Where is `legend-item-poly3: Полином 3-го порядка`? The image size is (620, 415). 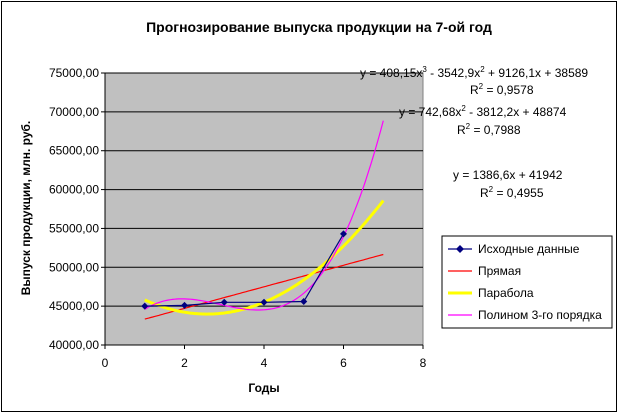 legend-item-poly3: Полином 3-го порядка is located at coordinates (525, 315).